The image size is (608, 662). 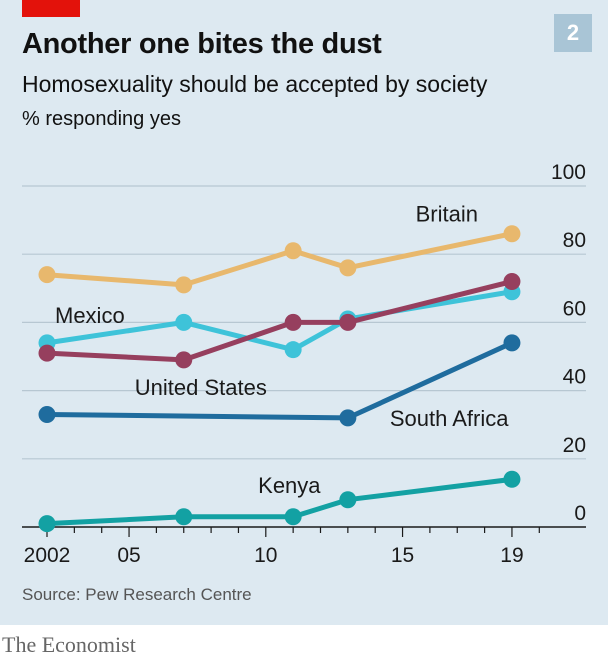 What do you see at coordinates (201, 387) in the screenshot?
I see `series-label: United States` at bounding box center [201, 387].